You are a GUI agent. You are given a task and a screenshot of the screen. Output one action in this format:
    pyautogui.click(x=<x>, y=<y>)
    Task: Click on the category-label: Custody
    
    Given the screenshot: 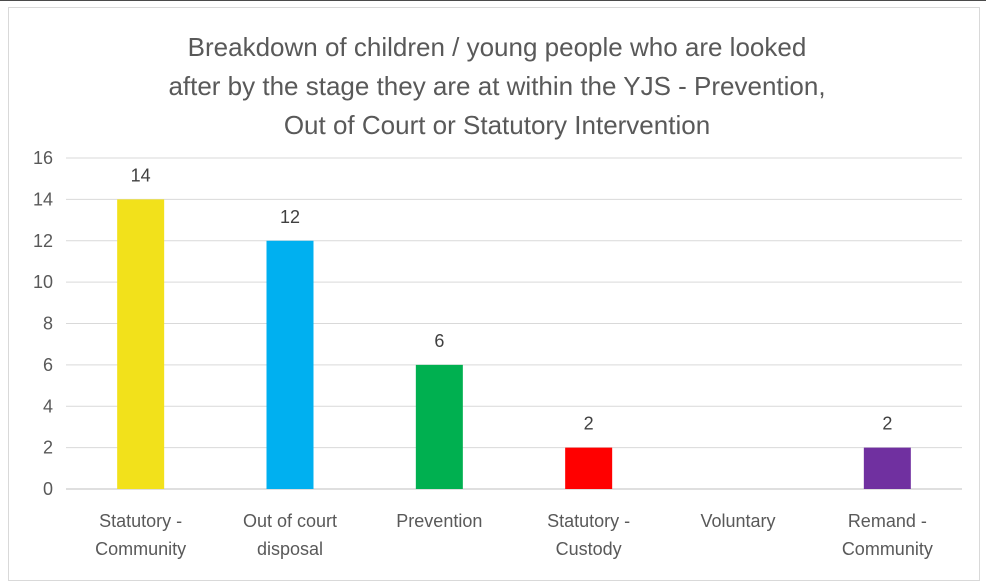 What is the action you would take?
    pyautogui.click(x=589, y=549)
    